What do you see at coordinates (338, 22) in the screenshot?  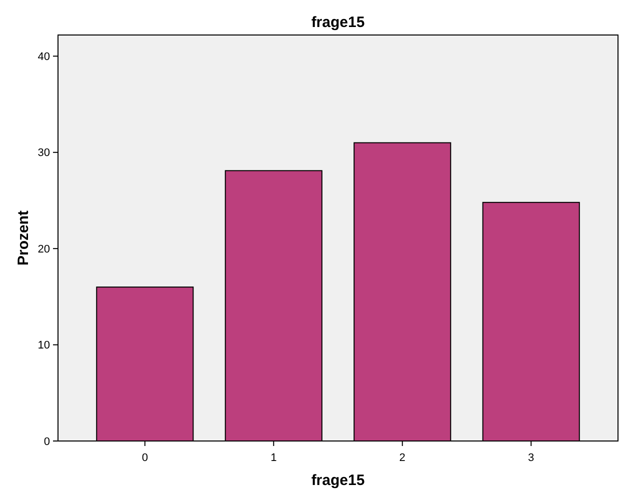 I see `chart-title: frage15` at bounding box center [338, 22].